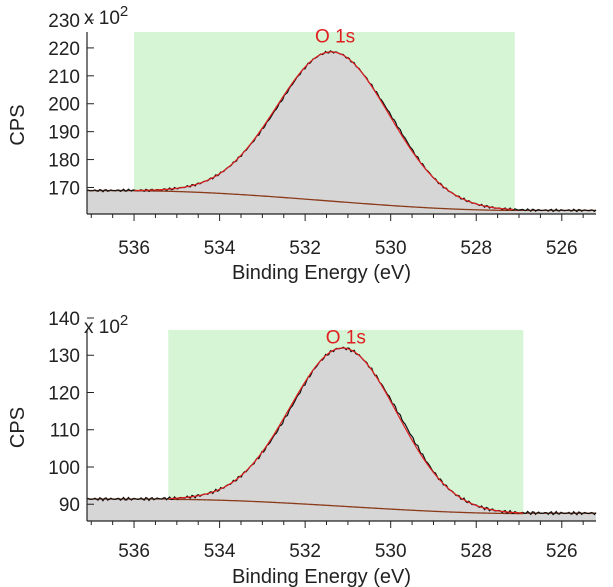  I want to click on y-tick-label: 180, so click(64, 161).